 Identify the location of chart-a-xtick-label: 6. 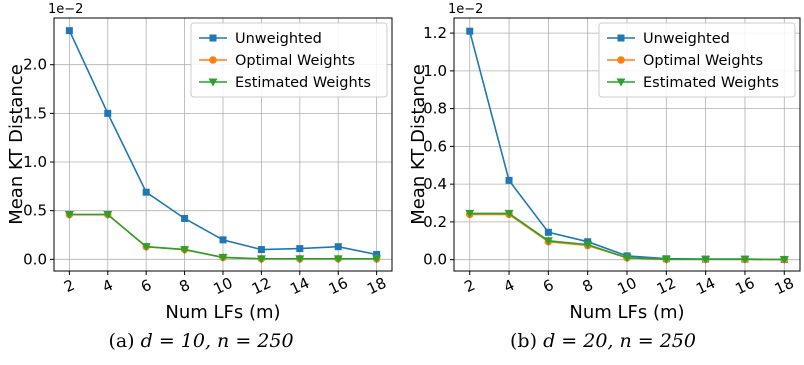
(146, 286).